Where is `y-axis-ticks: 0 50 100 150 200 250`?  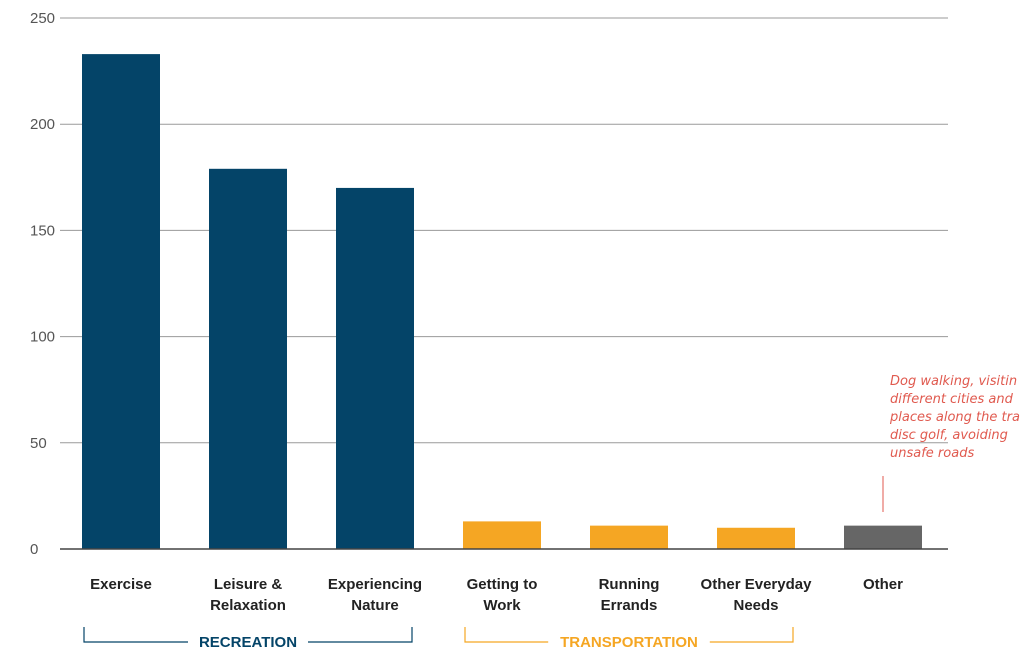
y-axis-ticks: 0 50 100 150 200 250 is located at coordinates (42, 284).